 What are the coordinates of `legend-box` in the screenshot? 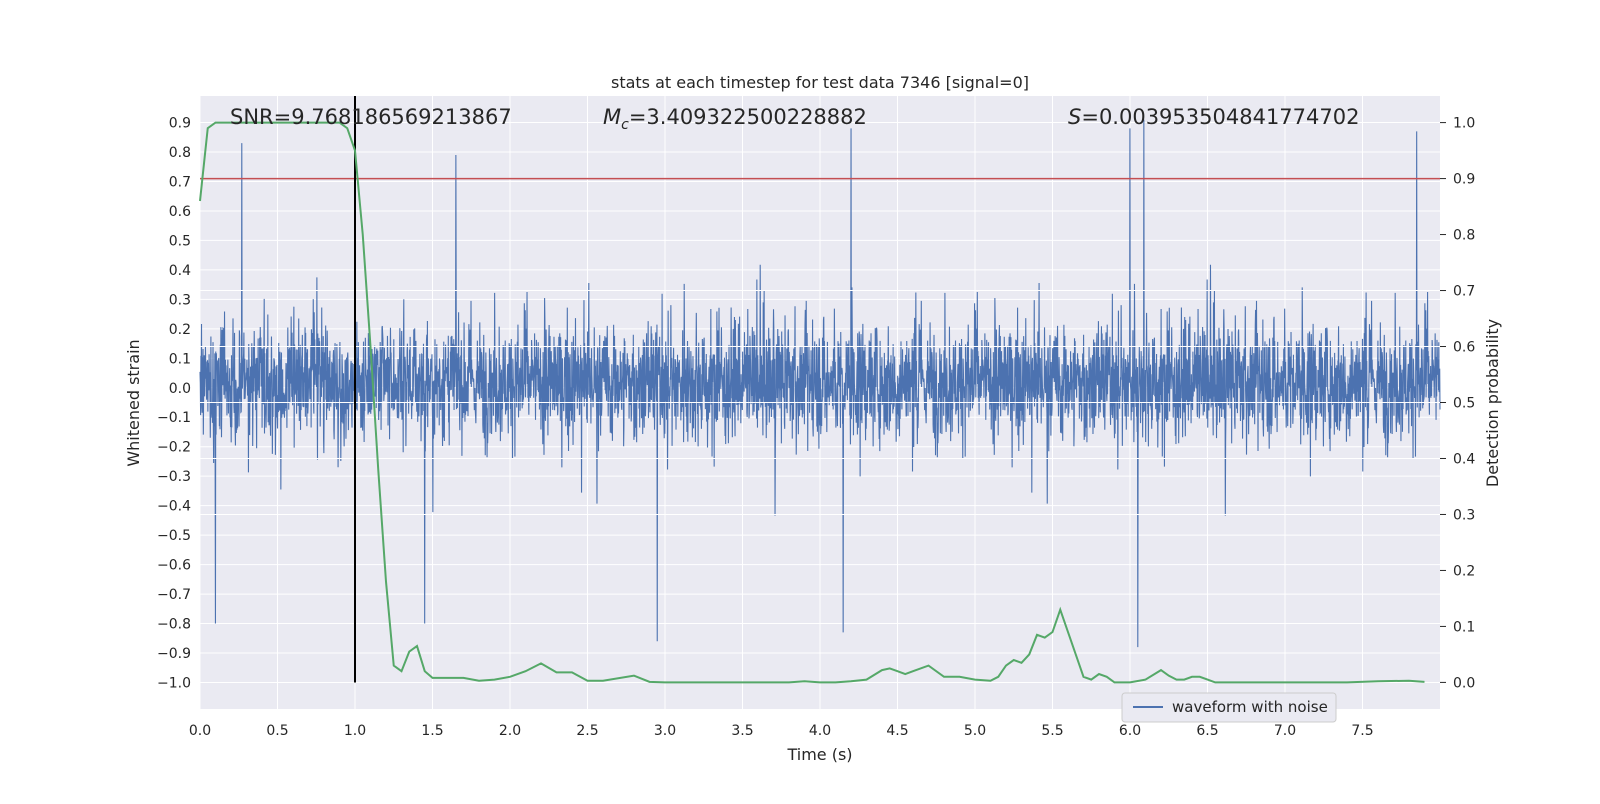 It's located at (1229, 707).